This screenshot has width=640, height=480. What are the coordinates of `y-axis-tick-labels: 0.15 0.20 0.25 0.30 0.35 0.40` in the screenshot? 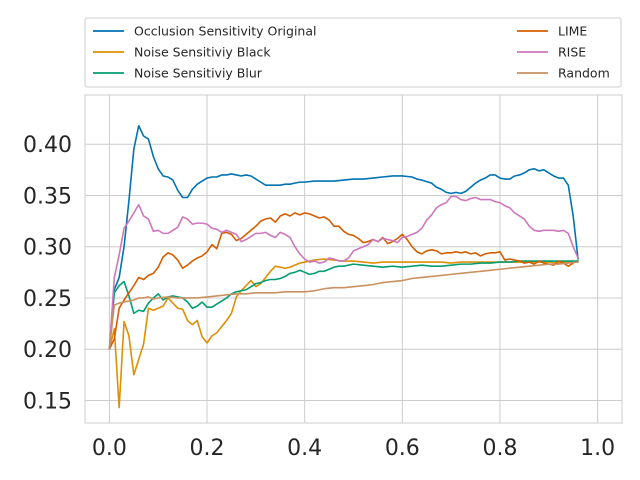 It's located at (47, 273).